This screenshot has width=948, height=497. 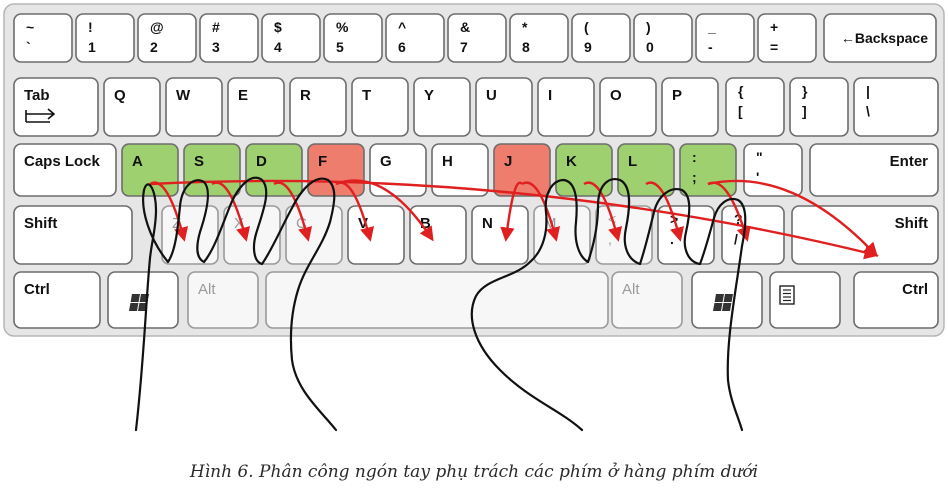 I want to click on key-r: R, so click(x=318, y=107).